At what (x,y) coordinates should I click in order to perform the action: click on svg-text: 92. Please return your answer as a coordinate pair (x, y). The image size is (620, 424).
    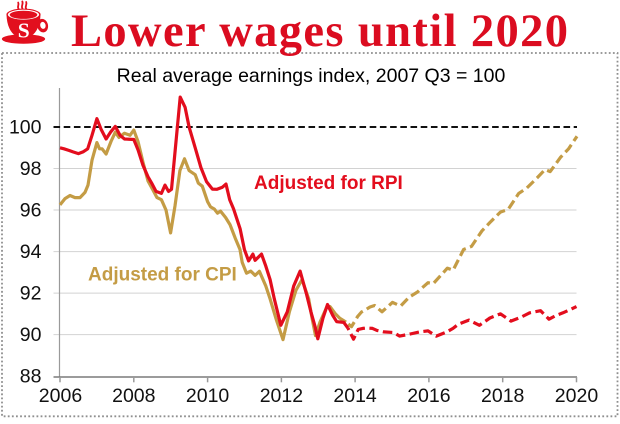
    Looking at the image, I should click on (31, 294).